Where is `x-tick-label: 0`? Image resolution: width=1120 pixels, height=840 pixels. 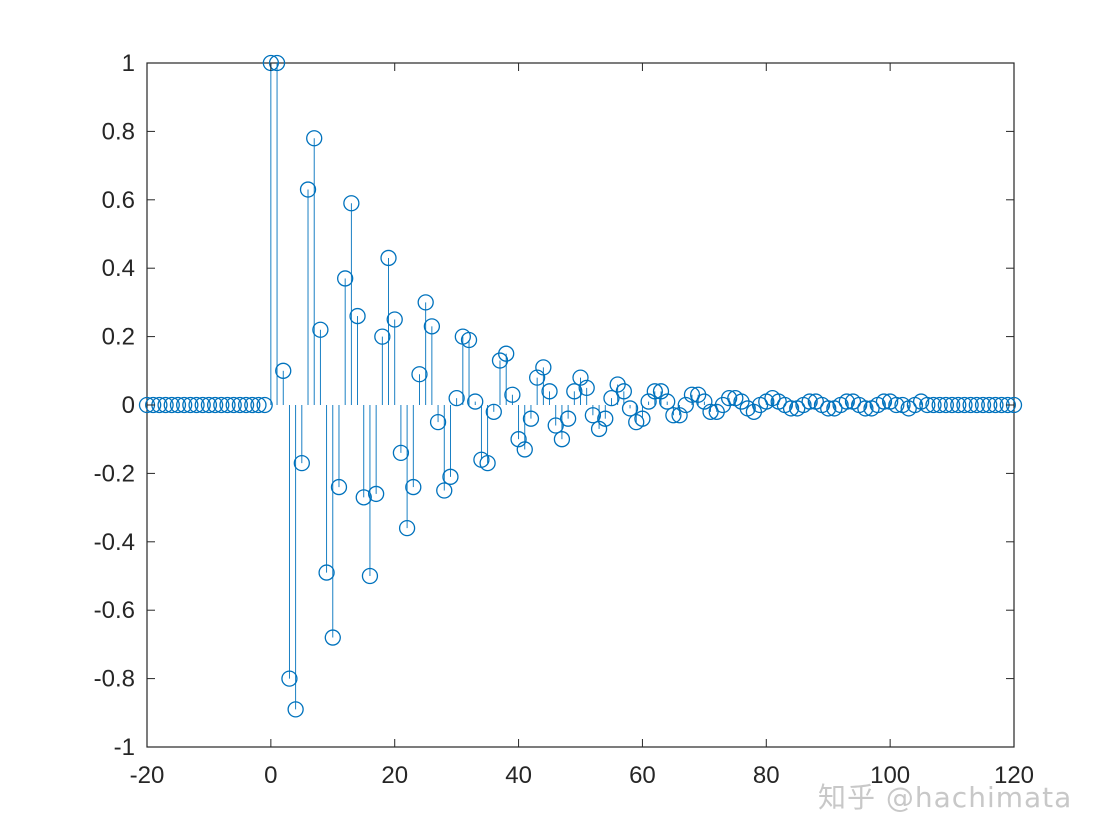
x-tick-label: 0 is located at coordinates (270, 775).